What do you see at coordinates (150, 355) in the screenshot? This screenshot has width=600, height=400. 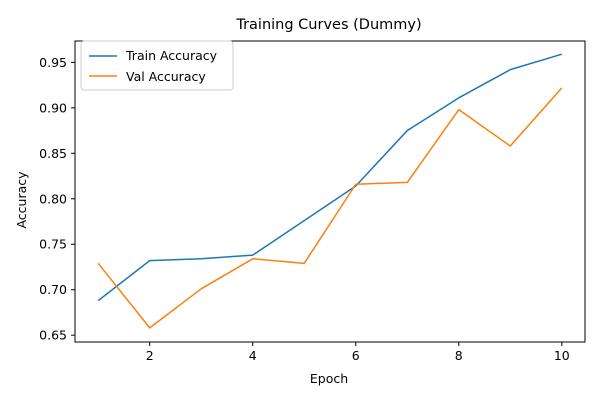 I see `x-tick-label: 2` at bounding box center [150, 355].